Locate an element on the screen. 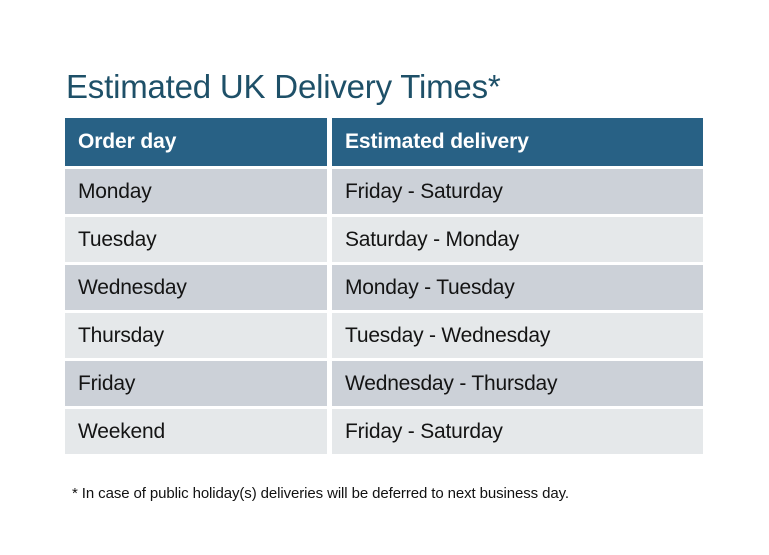 The image size is (769, 555). table-row: Tuesday Saturday - Monday is located at coordinates (384, 239).